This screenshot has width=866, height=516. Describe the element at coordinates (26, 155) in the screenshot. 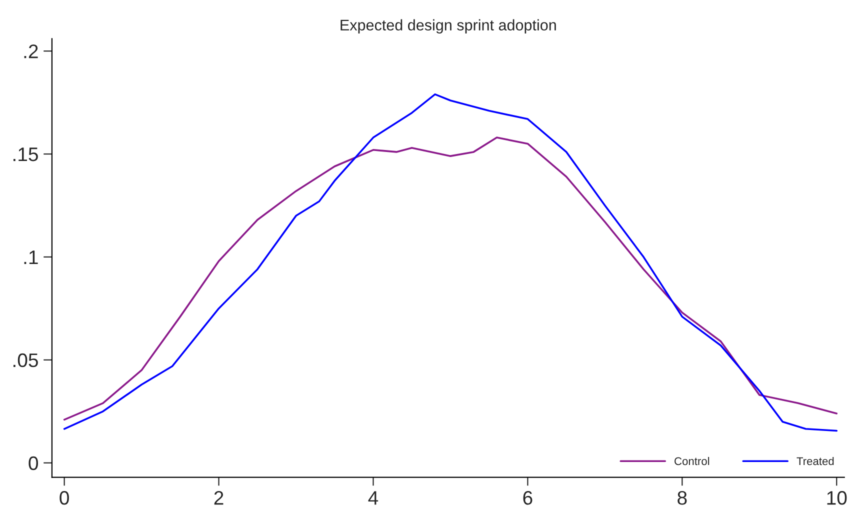

I see `y-tick-label: .15` at that location.